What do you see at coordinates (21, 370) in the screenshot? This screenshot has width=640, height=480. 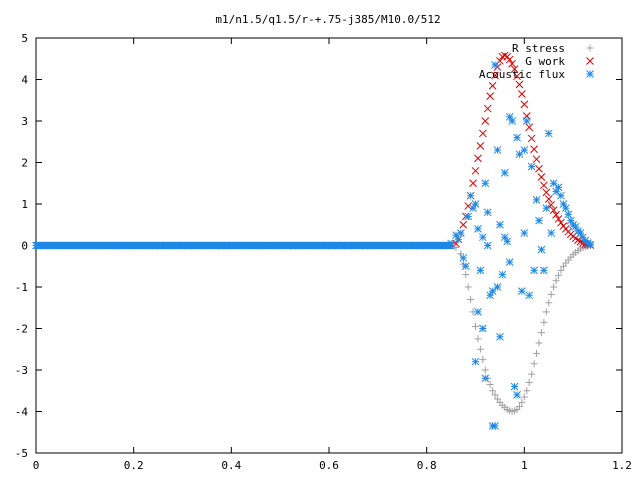 I see `y-tick-label: -3` at bounding box center [21, 370].